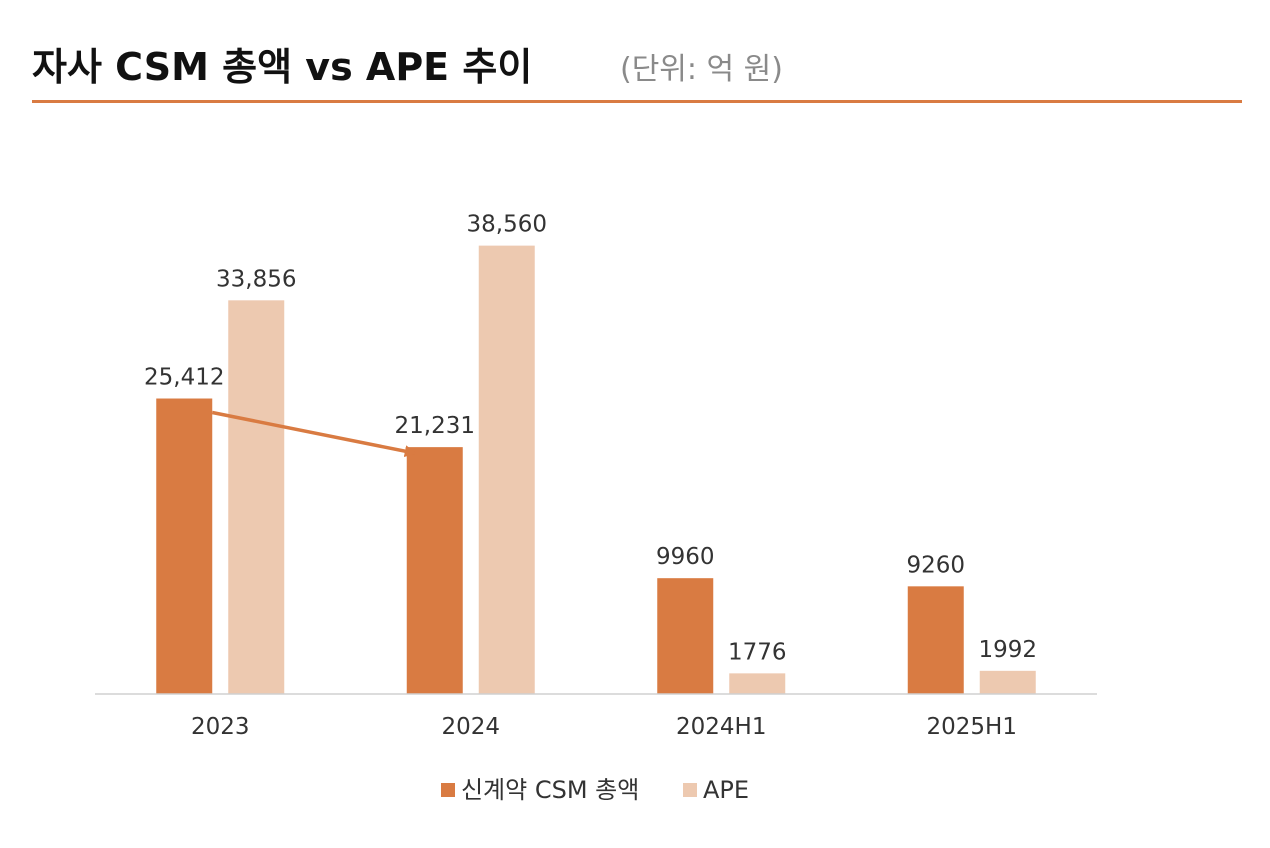 This screenshot has width=1270, height=848. Describe the element at coordinates (757, 683) in the screenshot. I see `bar-ape-2024H1` at that location.